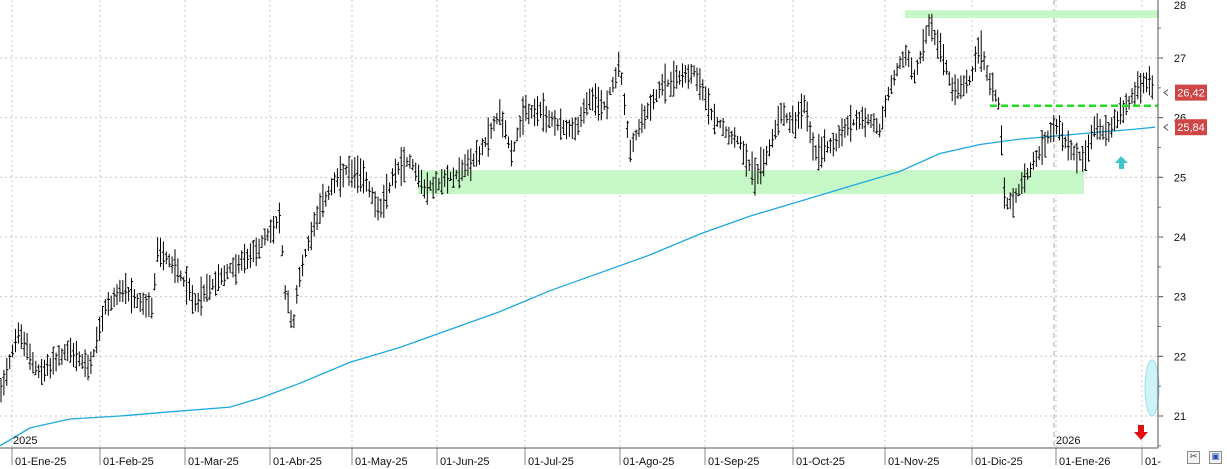  What do you see at coordinates (999, 462) in the screenshot?
I see `x-tick-label: 01-Dic-25` at bounding box center [999, 462].